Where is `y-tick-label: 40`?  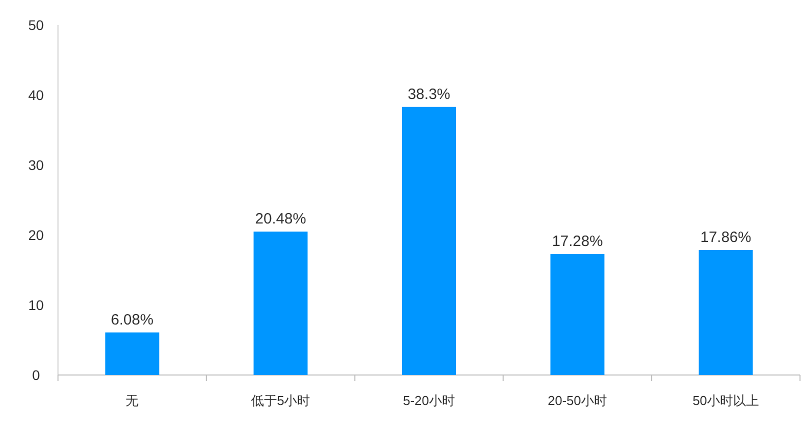 y-tick-label: 40 is located at coordinates (36, 95).